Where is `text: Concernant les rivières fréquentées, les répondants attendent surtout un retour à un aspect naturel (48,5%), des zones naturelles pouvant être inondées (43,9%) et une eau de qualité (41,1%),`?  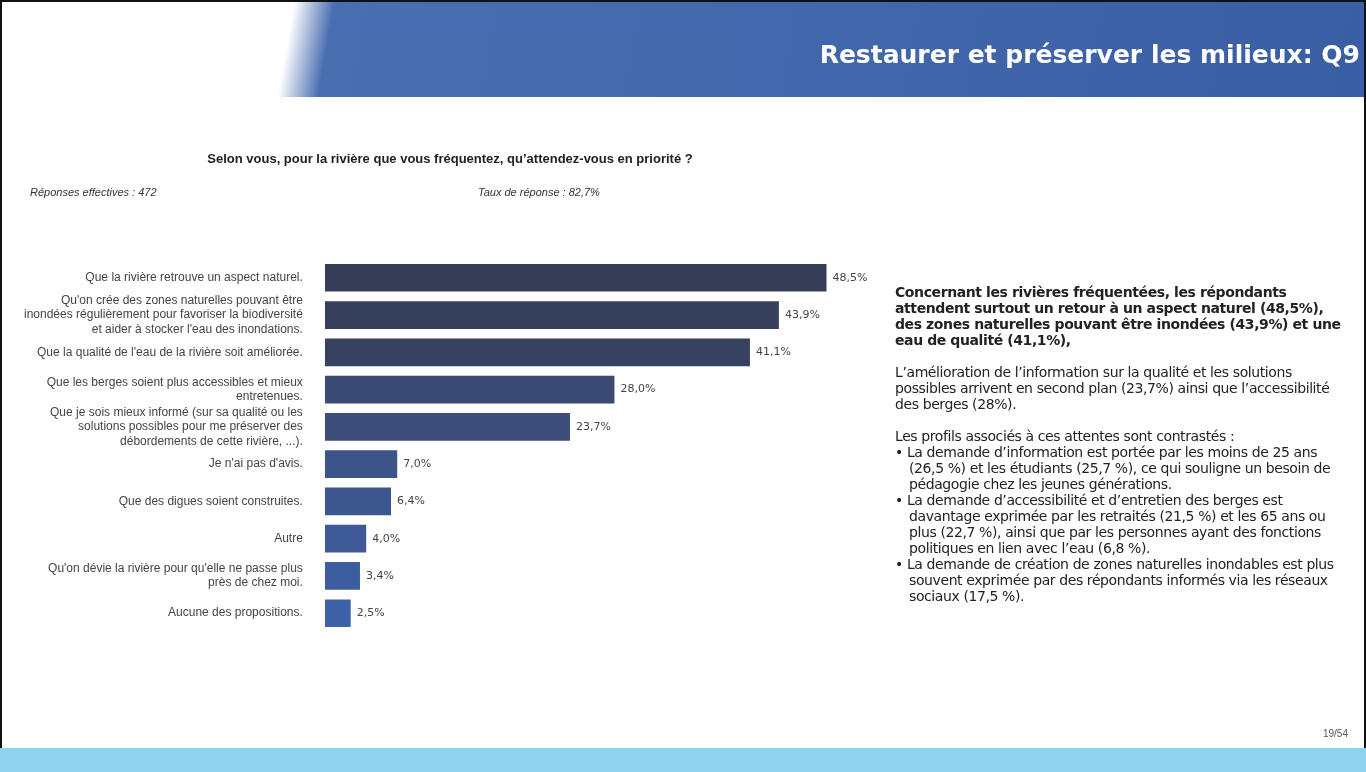
text: Concernant les rivières fréquentées, les répondants attendent surtout un retour à un aspect naturel (48,5%), des zones naturelles pouvant être inondées (43,9%) et une eau de qualité (41,1%), is located at coordinates (1118, 316).